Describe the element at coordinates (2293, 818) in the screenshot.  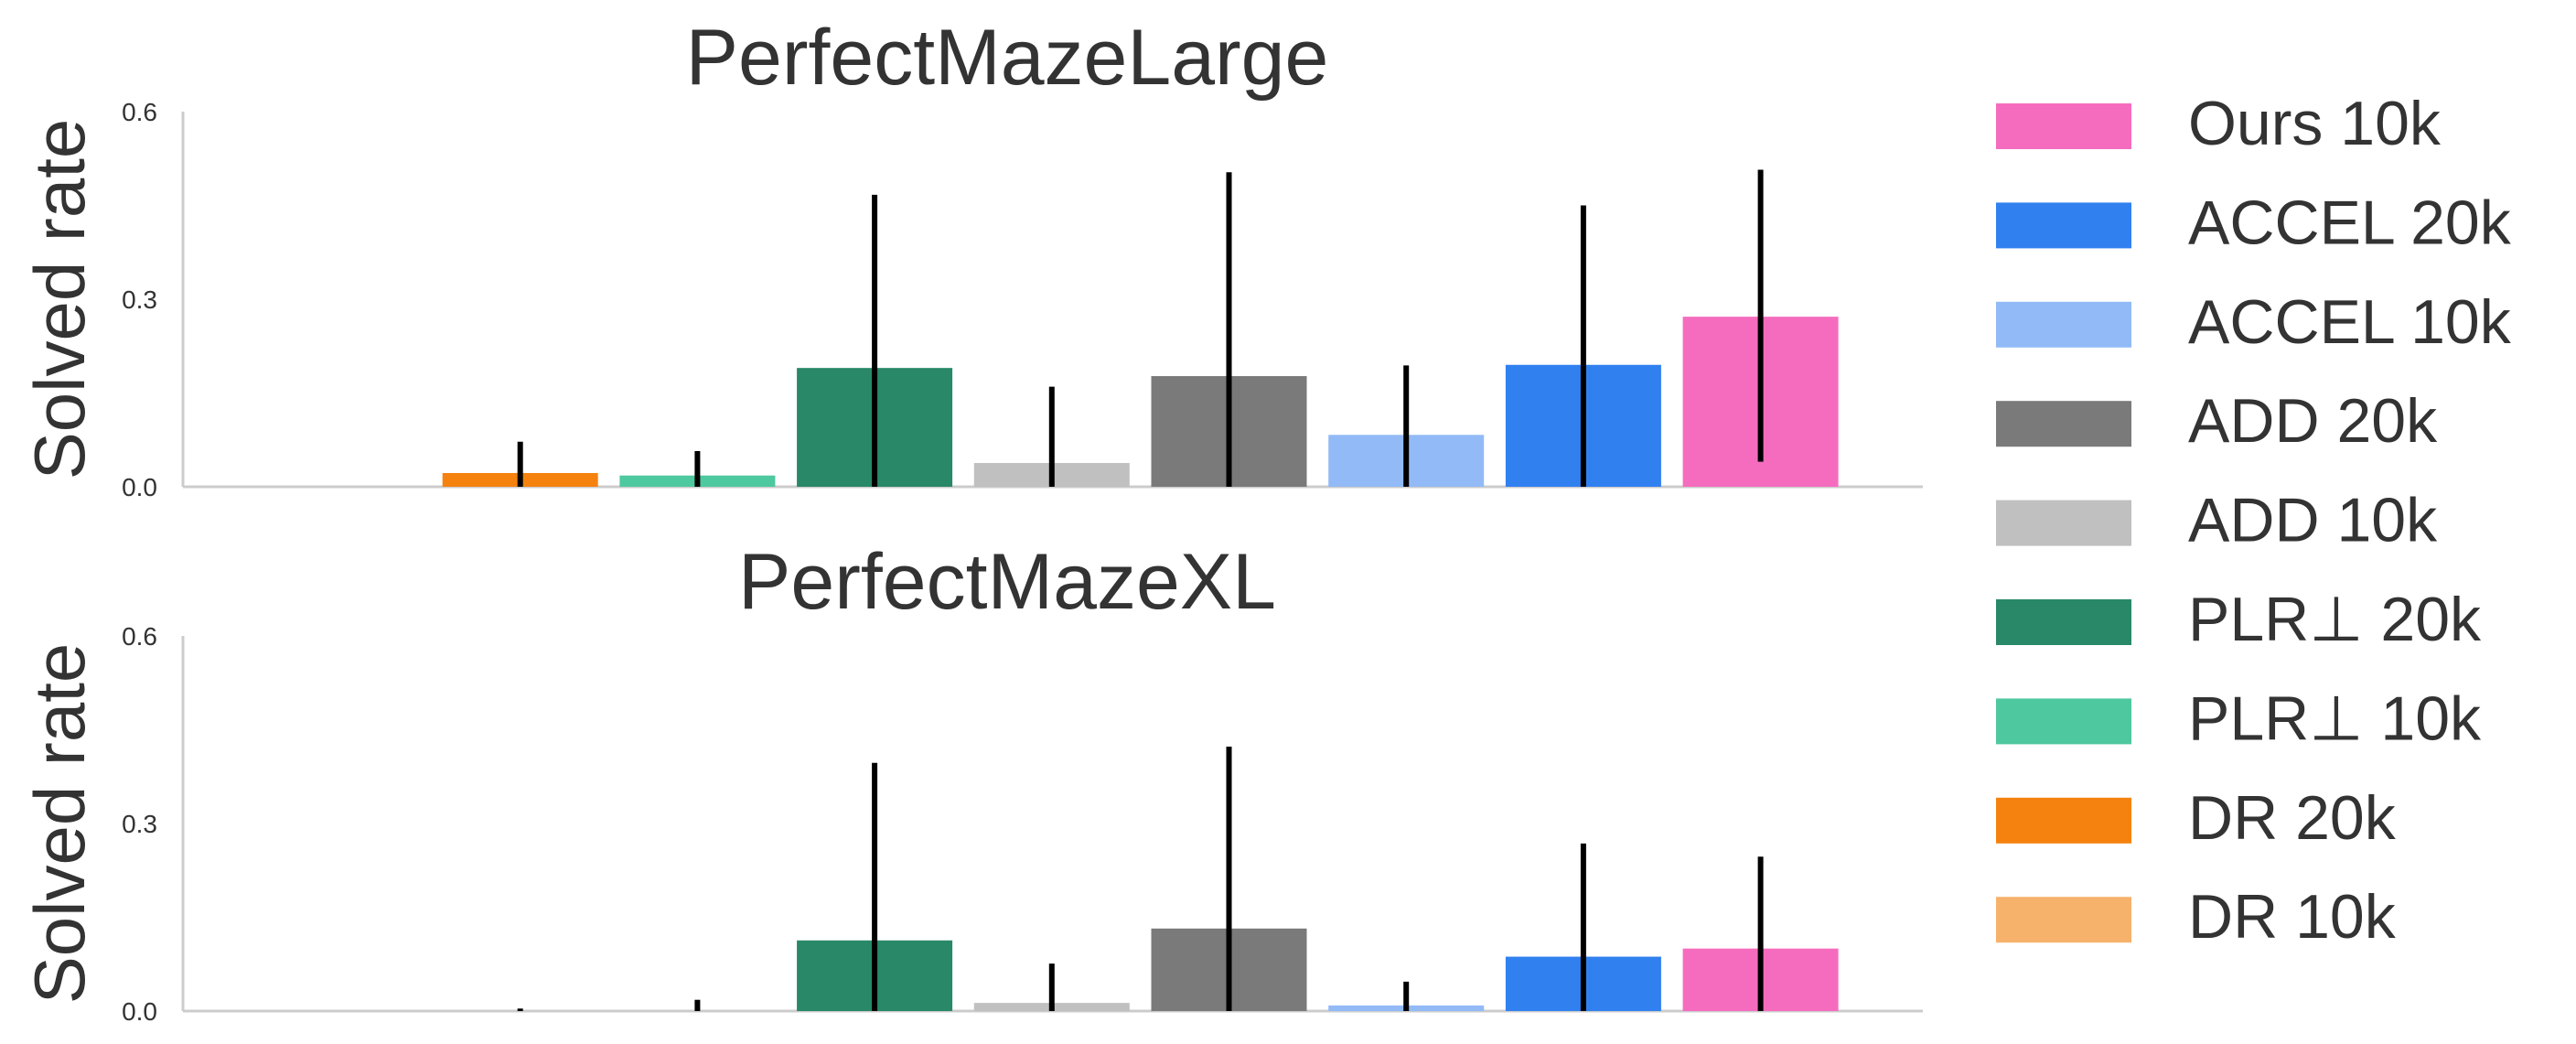
I see `legend-label: DR 20k` at that location.